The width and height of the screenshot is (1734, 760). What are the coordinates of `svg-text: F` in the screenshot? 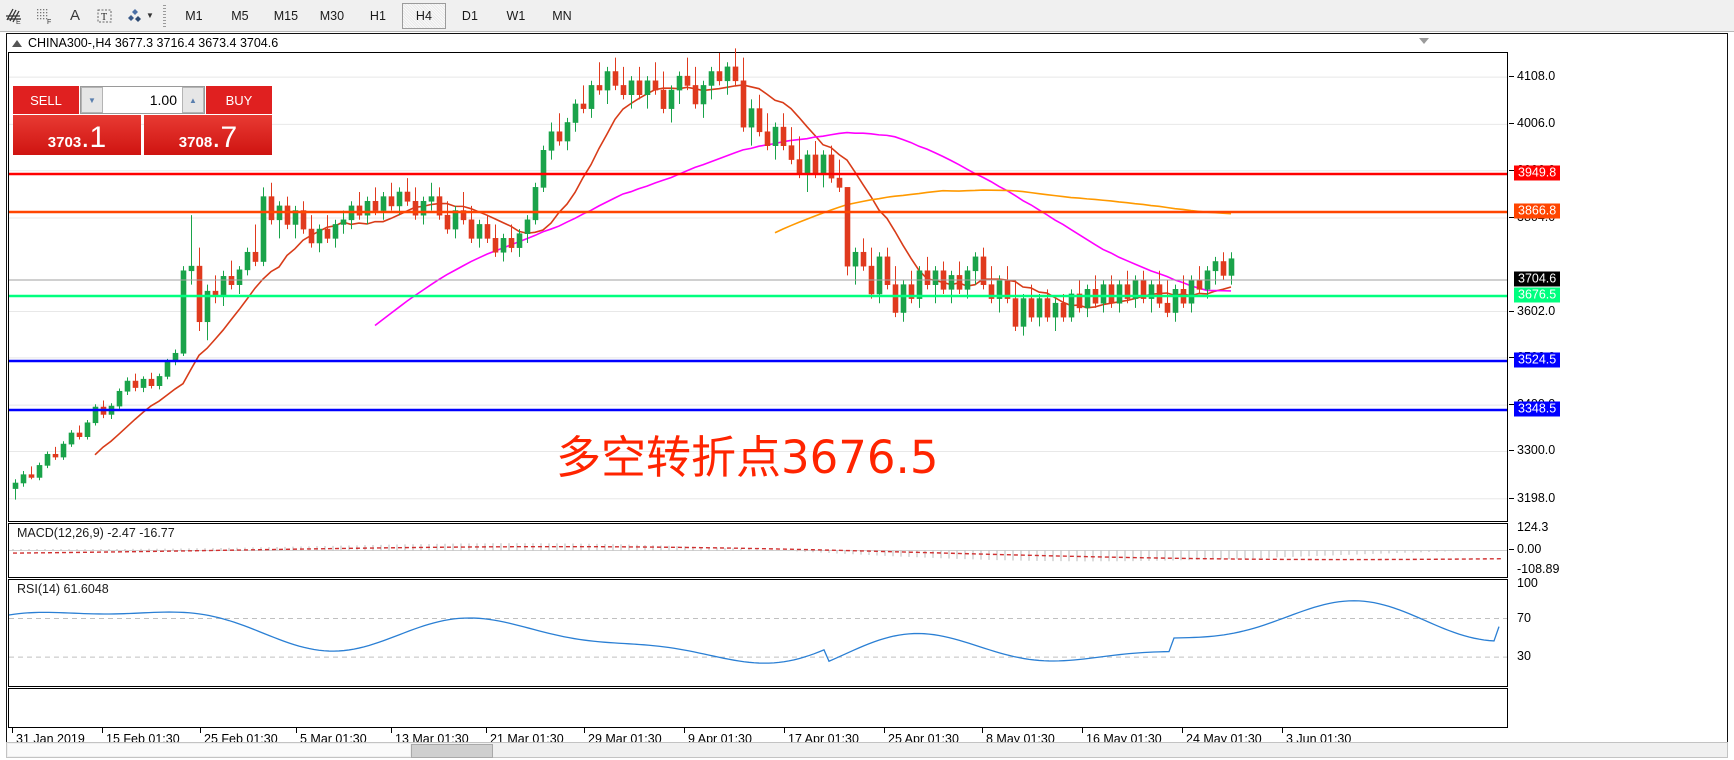 It's located at (49, 22).